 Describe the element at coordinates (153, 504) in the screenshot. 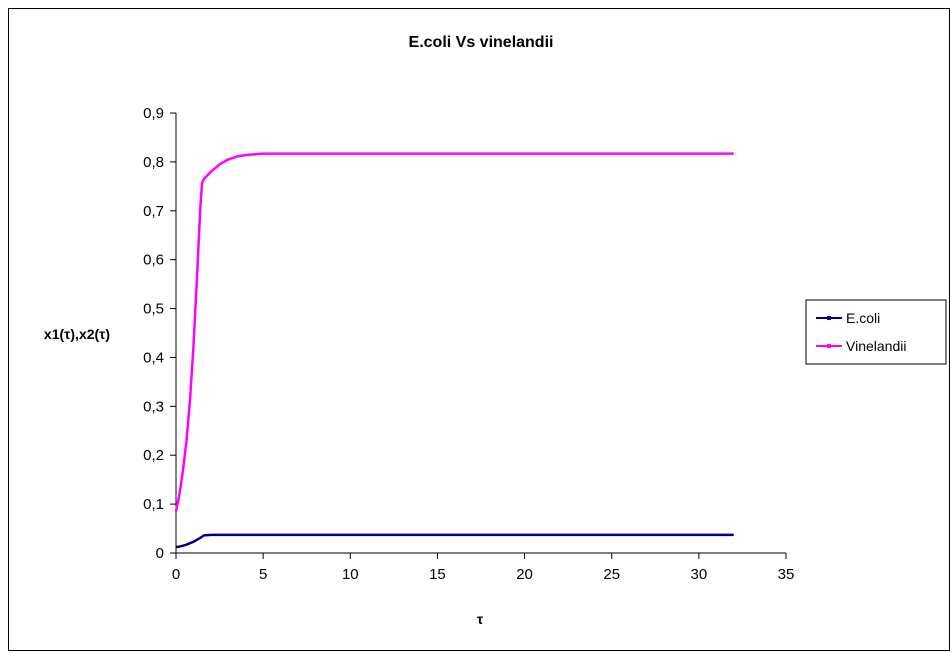

I see `y-tick-label: 0,1` at that location.